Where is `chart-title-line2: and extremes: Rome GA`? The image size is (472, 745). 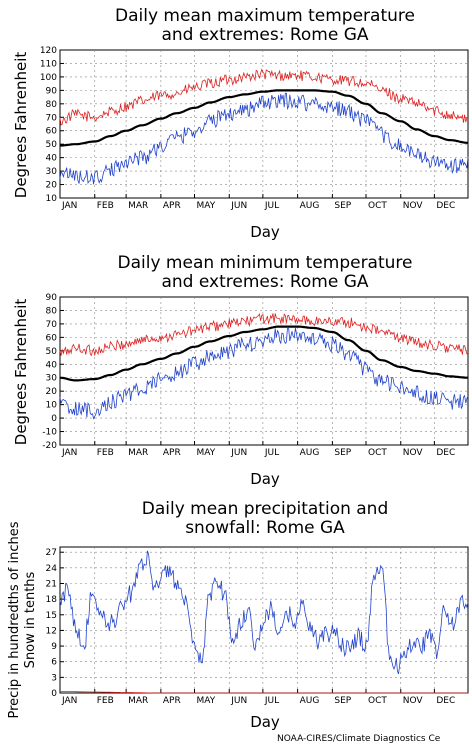
chart-title-line2: and extremes: Rome GA is located at coordinates (264, 282).